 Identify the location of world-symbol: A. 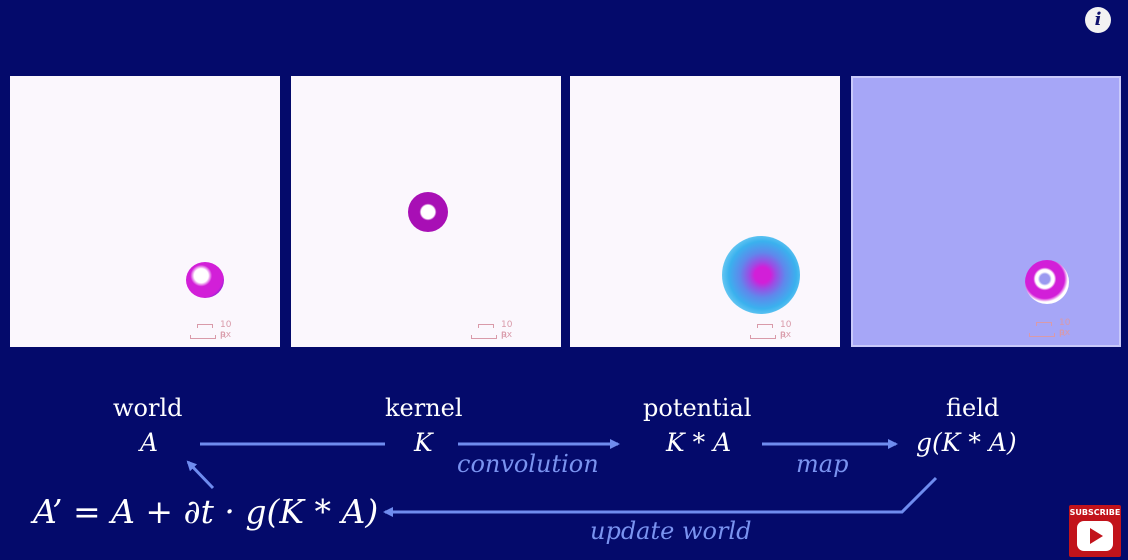
(149, 442).